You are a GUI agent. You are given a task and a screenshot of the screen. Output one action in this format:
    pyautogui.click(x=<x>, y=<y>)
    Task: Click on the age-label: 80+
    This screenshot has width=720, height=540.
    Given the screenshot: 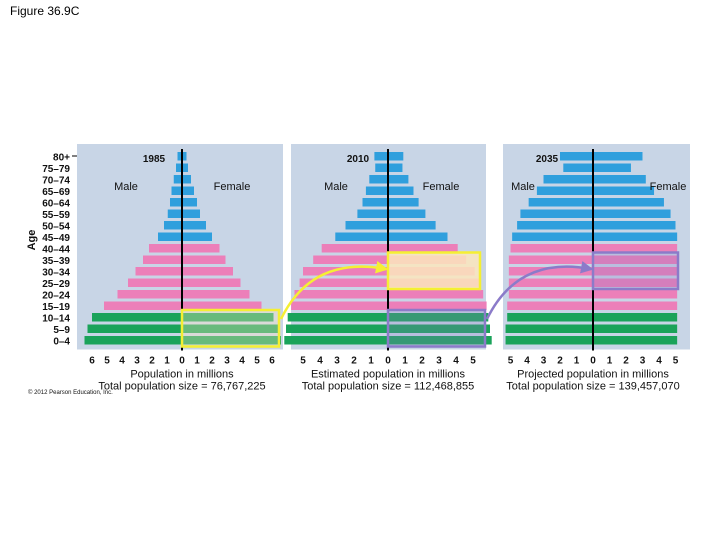 What is the action you would take?
    pyautogui.click(x=61, y=158)
    